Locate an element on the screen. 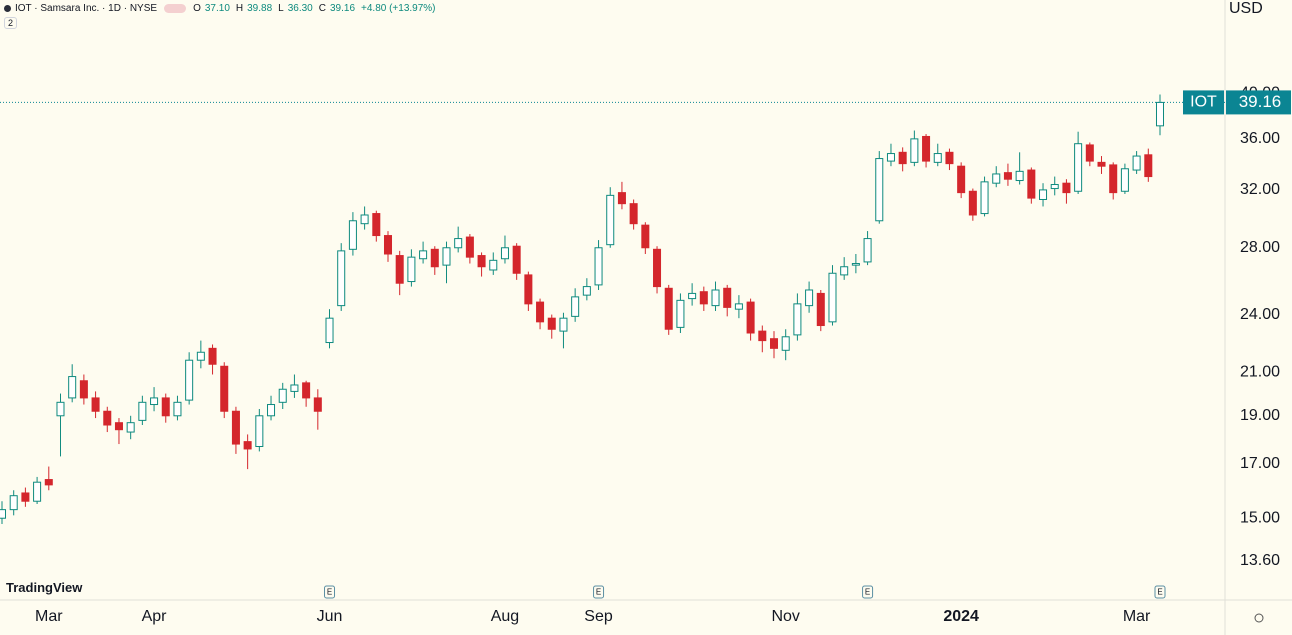 This screenshot has height=635, width=1292. x-tick-label: Sep is located at coordinates (598, 616).